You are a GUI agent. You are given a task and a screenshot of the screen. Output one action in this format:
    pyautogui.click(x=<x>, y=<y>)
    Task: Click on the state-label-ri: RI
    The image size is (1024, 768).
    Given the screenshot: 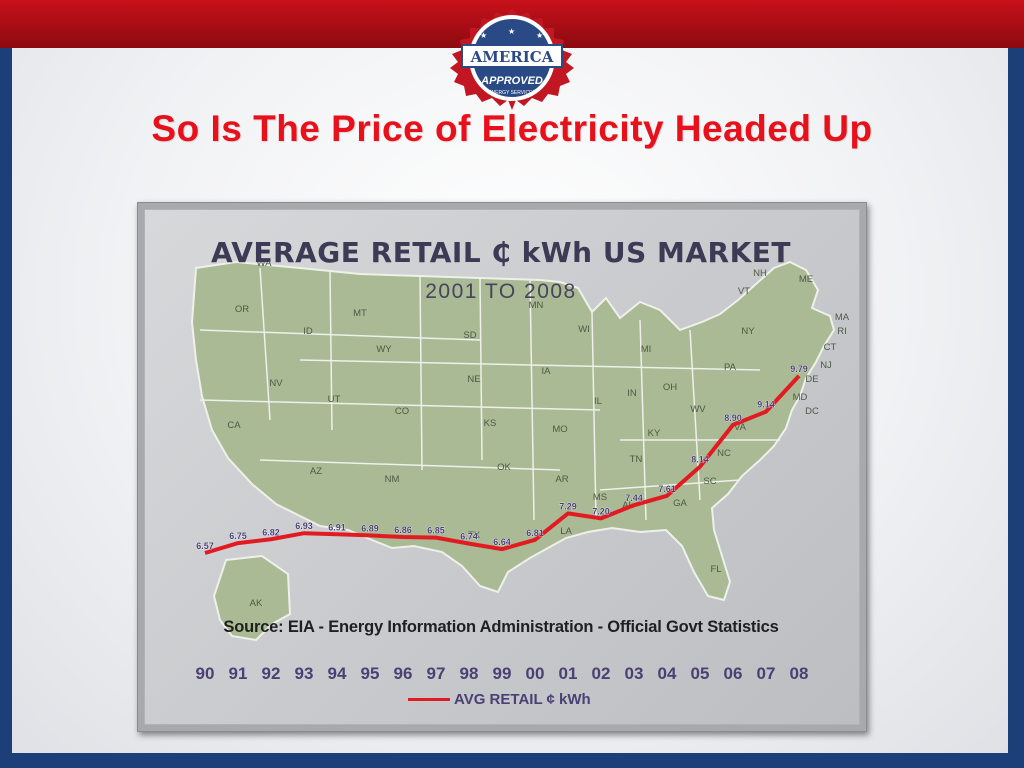 What is the action you would take?
    pyautogui.click(x=842, y=331)
    